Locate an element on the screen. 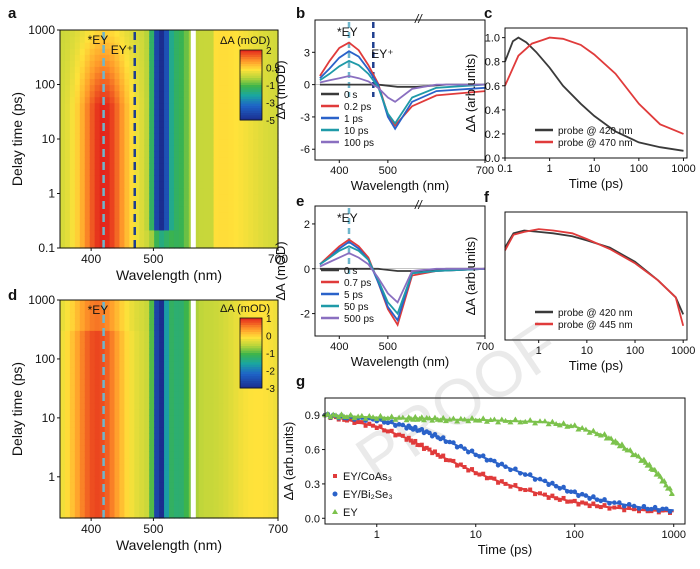  panel-label-a: a is located at coordinates (12, 13).